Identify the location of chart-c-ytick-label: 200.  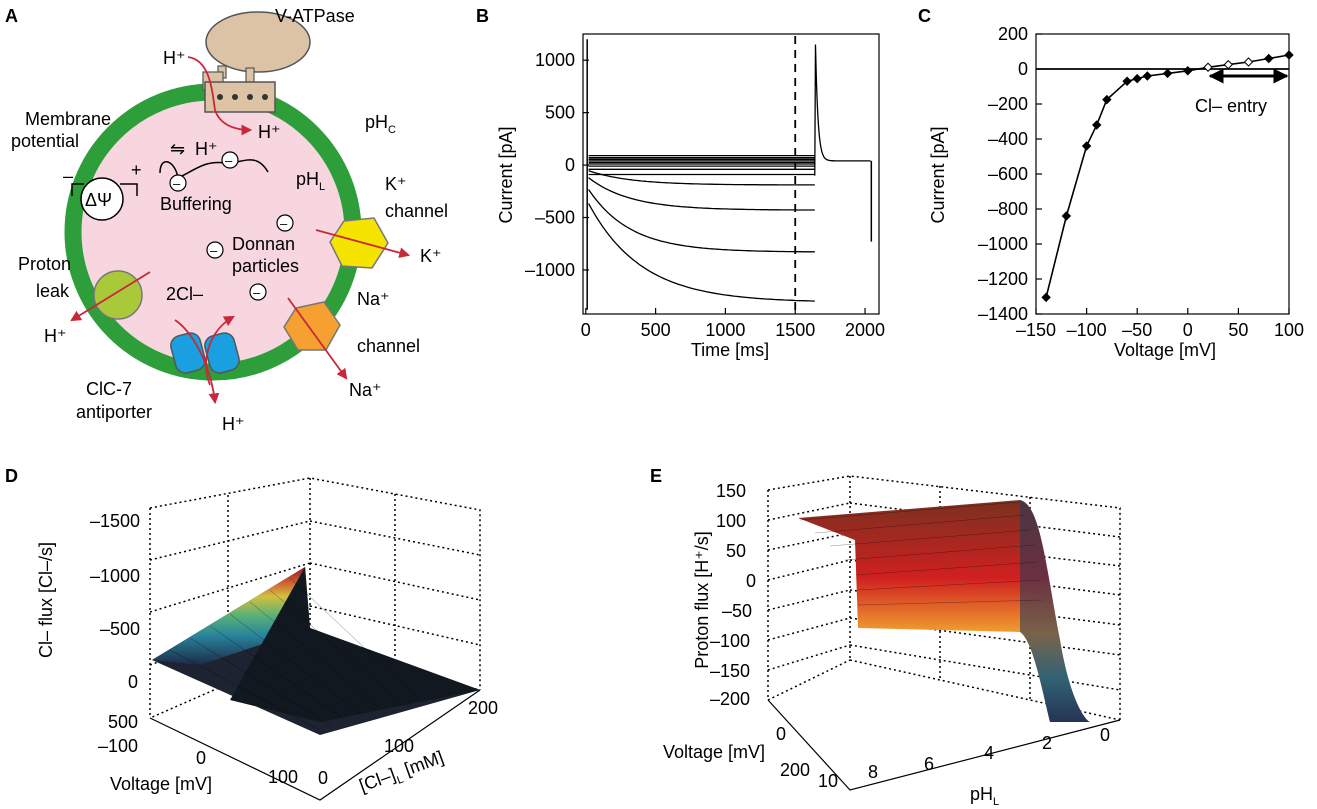
(1013, 34).